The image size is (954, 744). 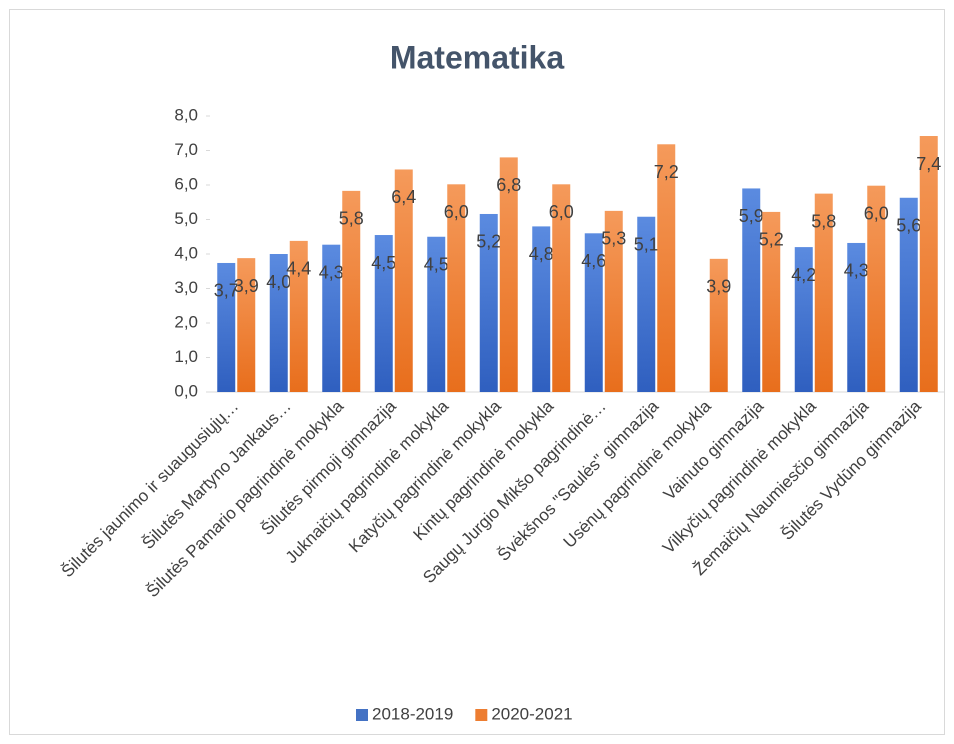 What do you see at coordinates (186, 390) in the screenshot?
I see `y-tick-label: 0,0` at bounding box center [186, 390].